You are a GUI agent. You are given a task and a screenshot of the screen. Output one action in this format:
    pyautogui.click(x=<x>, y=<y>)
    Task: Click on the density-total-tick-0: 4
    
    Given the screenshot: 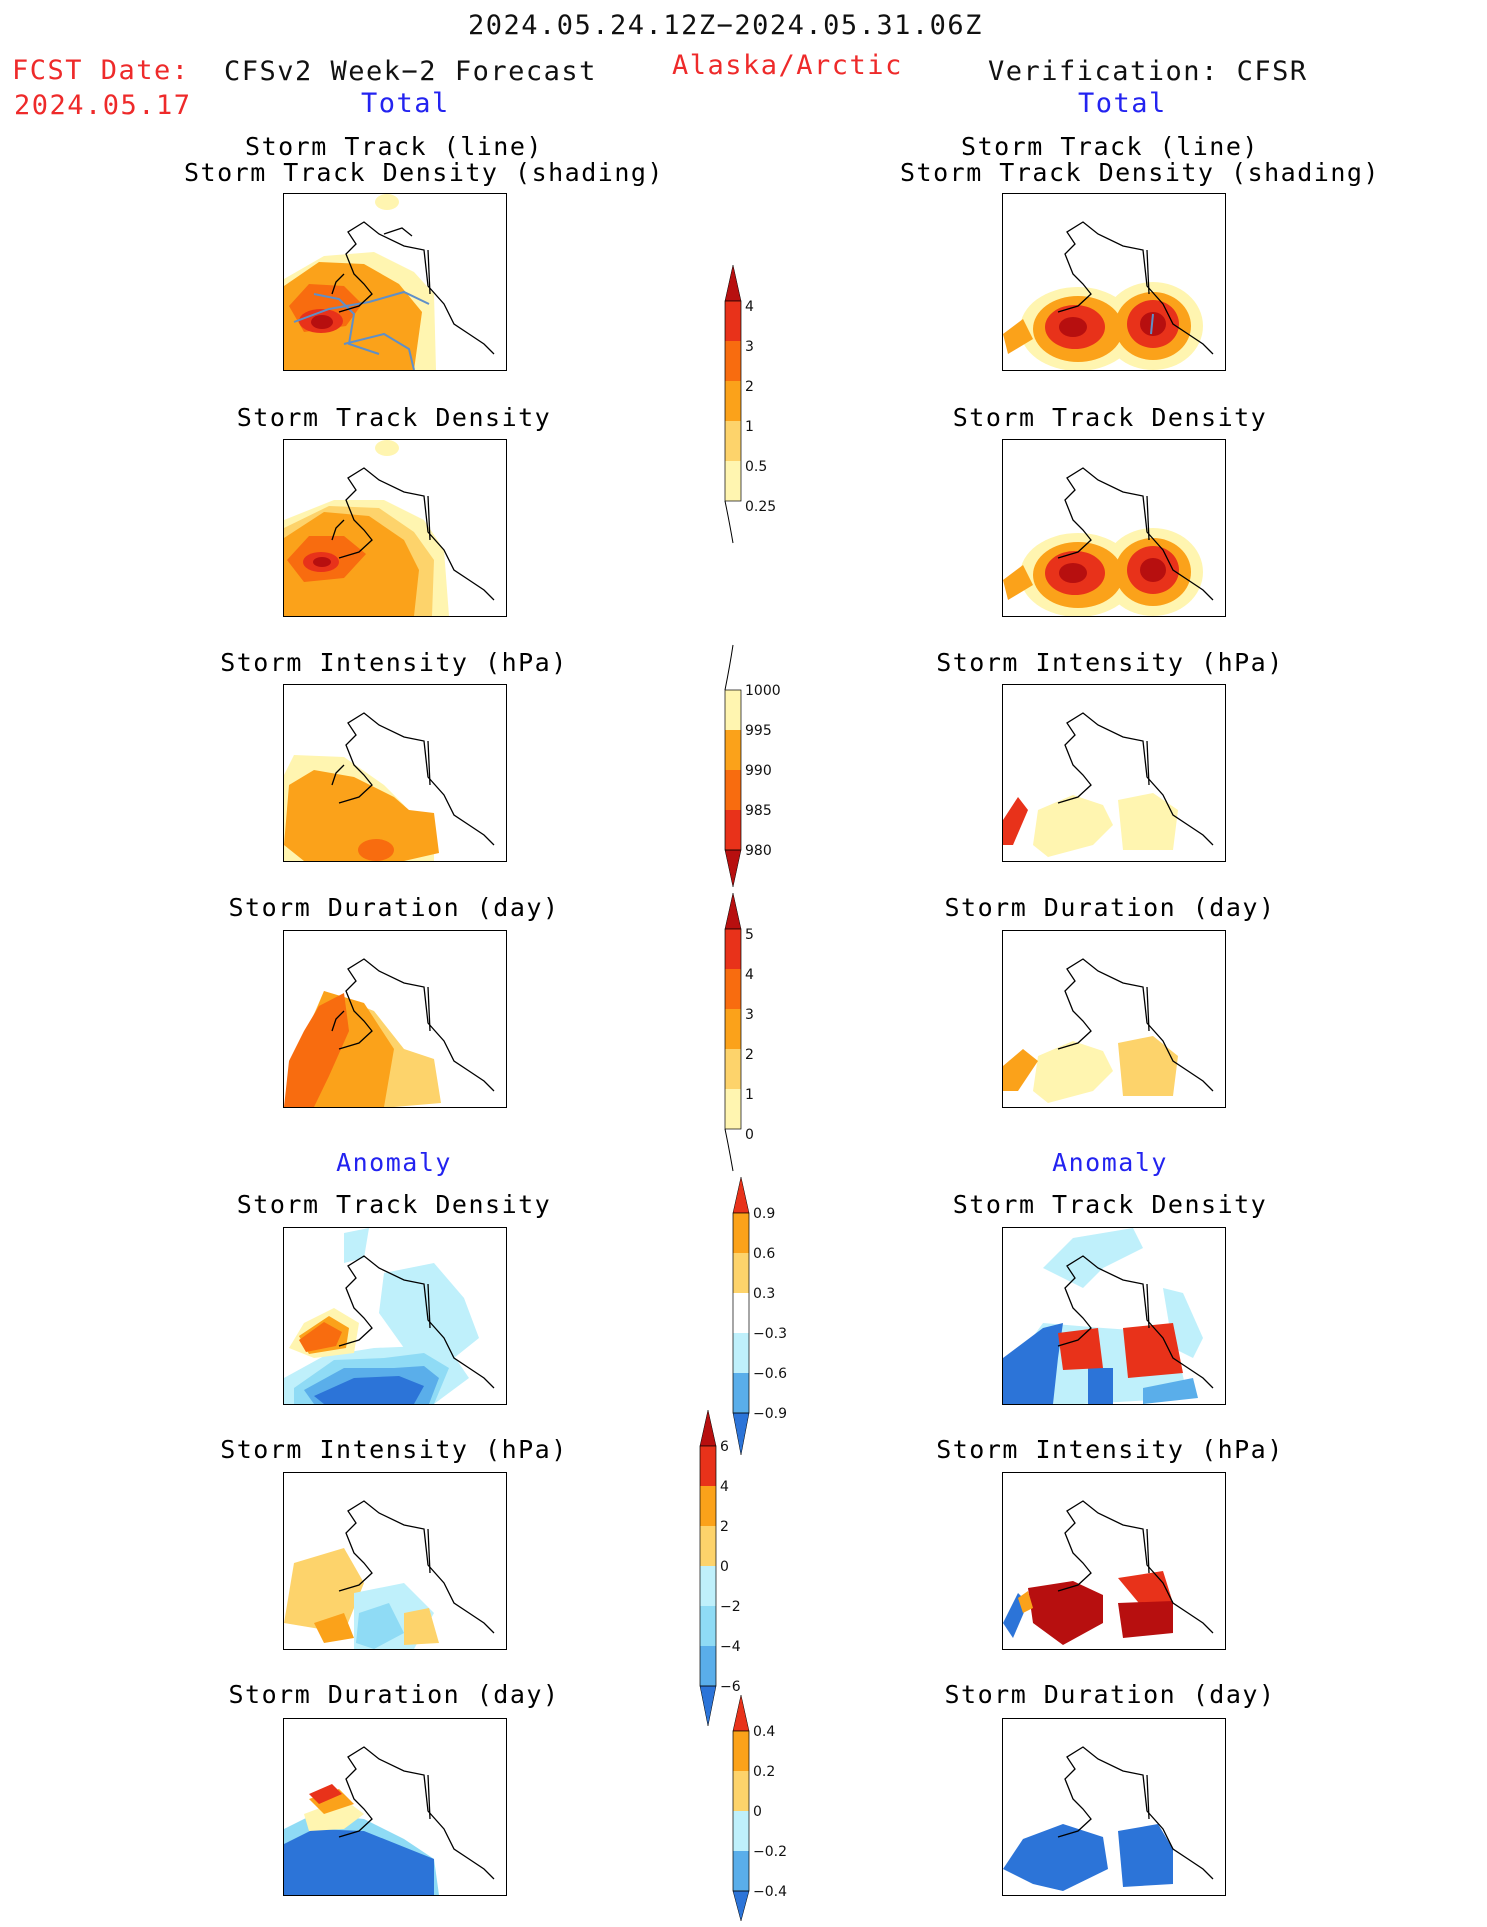 What is the action you would take?
    pyautogui.click(x=749, y=307)
    